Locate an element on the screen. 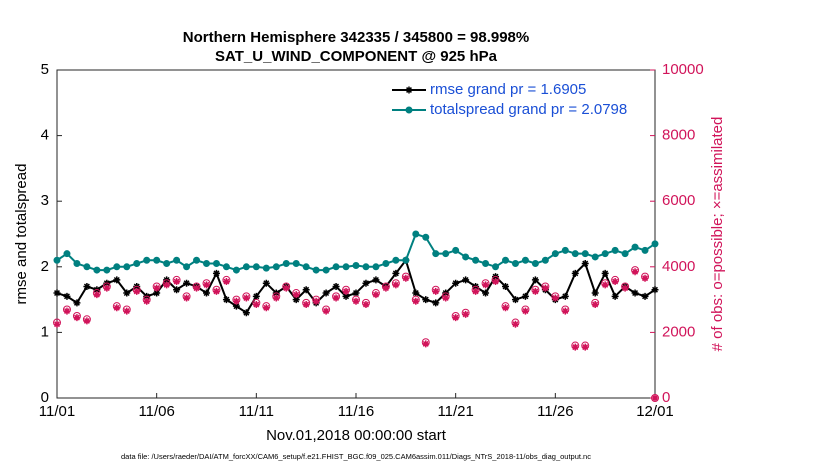 This screenshot has width=830, height=470. legend-label: totalspread grand pr = 2.0798 is located at coordinates (528, 109).